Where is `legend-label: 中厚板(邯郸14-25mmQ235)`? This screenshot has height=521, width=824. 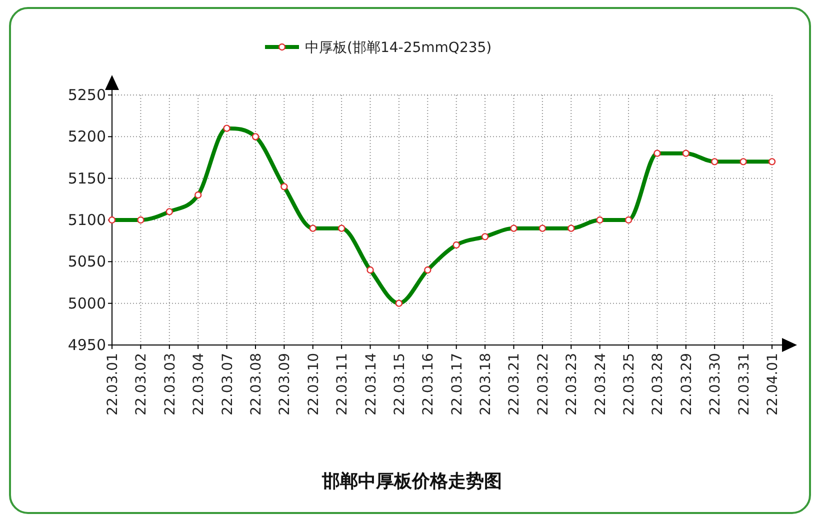
legend-label: 中厚板(邯郸14-25mmQ235) is located at coordinates (398, 48).